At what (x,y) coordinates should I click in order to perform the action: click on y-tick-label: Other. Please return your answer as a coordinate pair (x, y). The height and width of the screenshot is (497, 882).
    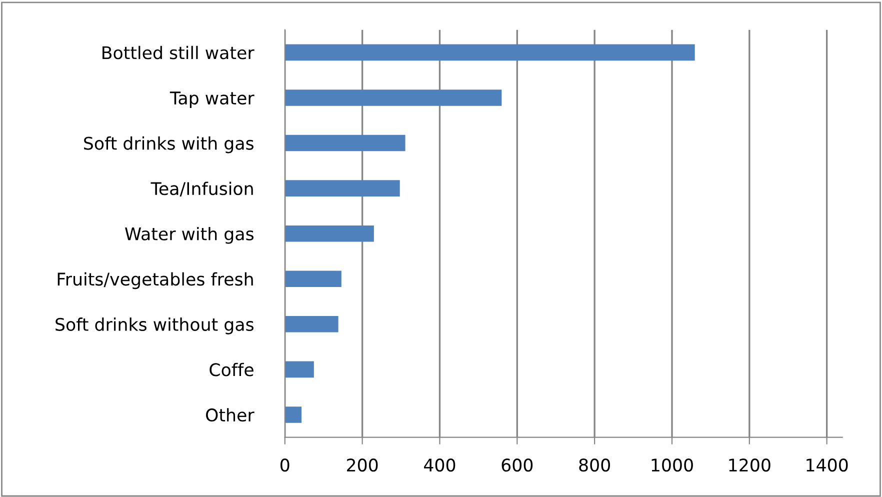
    Looking at the image, I should click on (230, 415).